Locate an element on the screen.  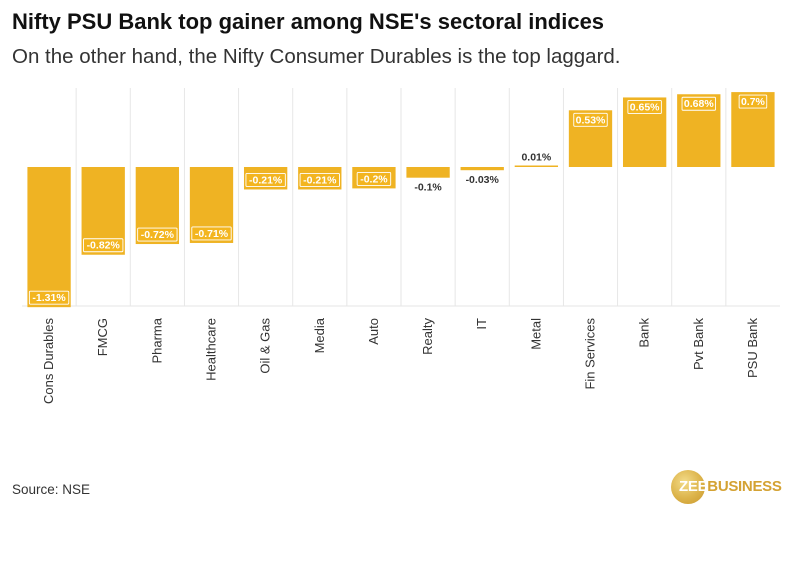
category-label: PSU Bank is located at coordinates (752, 348).